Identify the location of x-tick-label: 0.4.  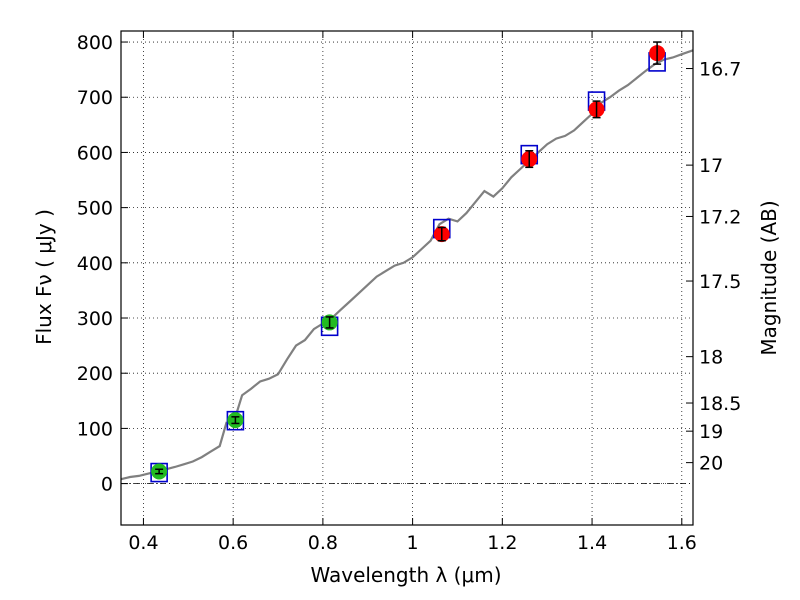
(143, 543).